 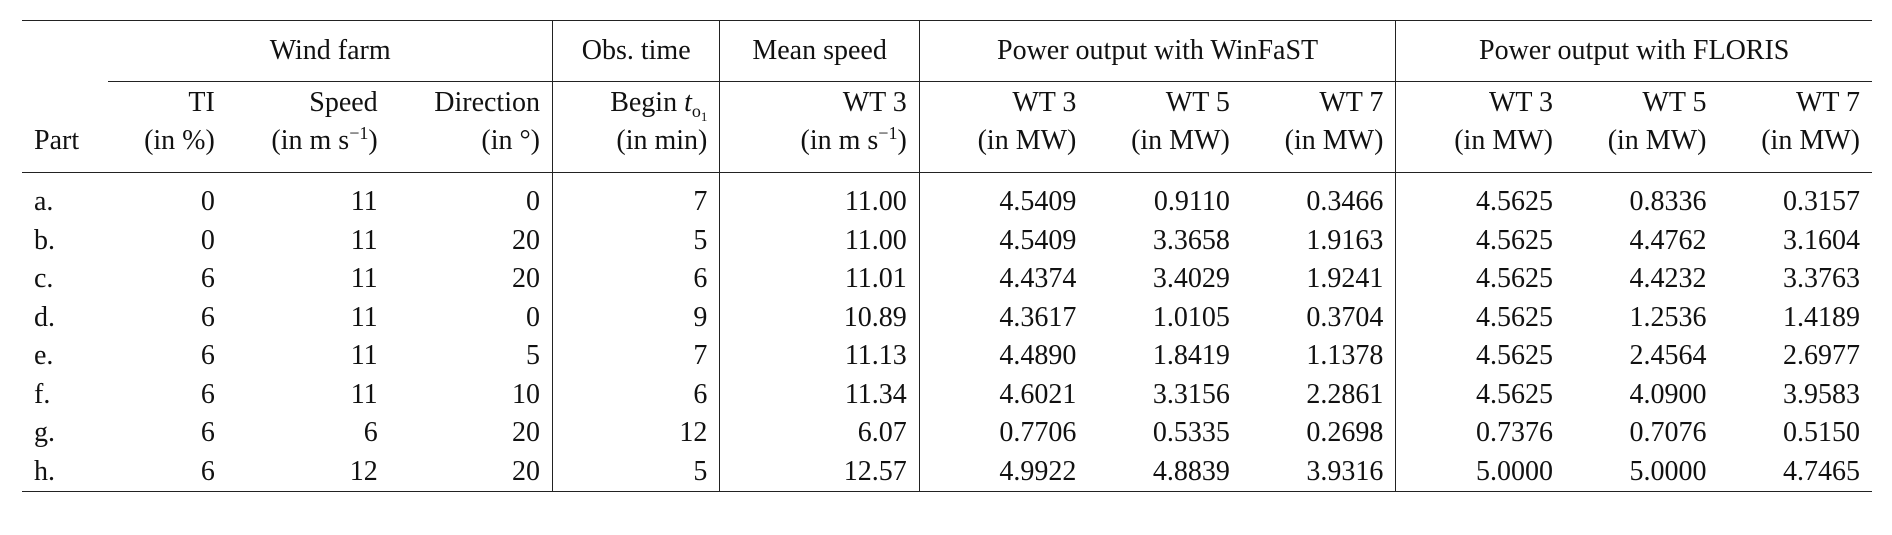 I want to click on cell-floris-wt5: 4.4762, so click(x=1668, y=240).